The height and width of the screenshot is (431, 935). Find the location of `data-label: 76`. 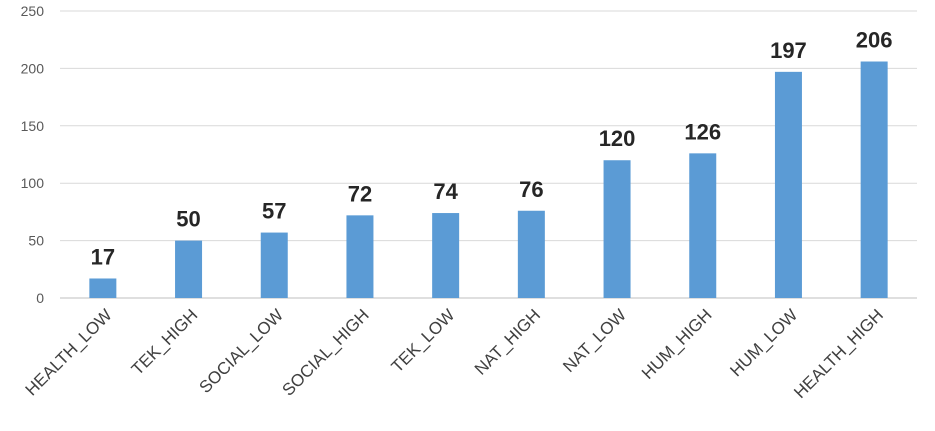

data-label: 76 is located at coordinates (531, 189).